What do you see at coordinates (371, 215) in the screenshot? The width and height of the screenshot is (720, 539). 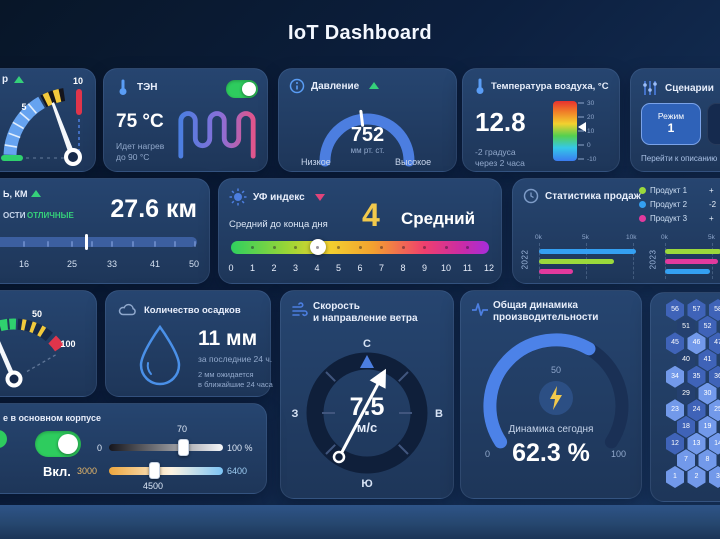 I see `uv-value: 4` at bounding box center [371, 215].